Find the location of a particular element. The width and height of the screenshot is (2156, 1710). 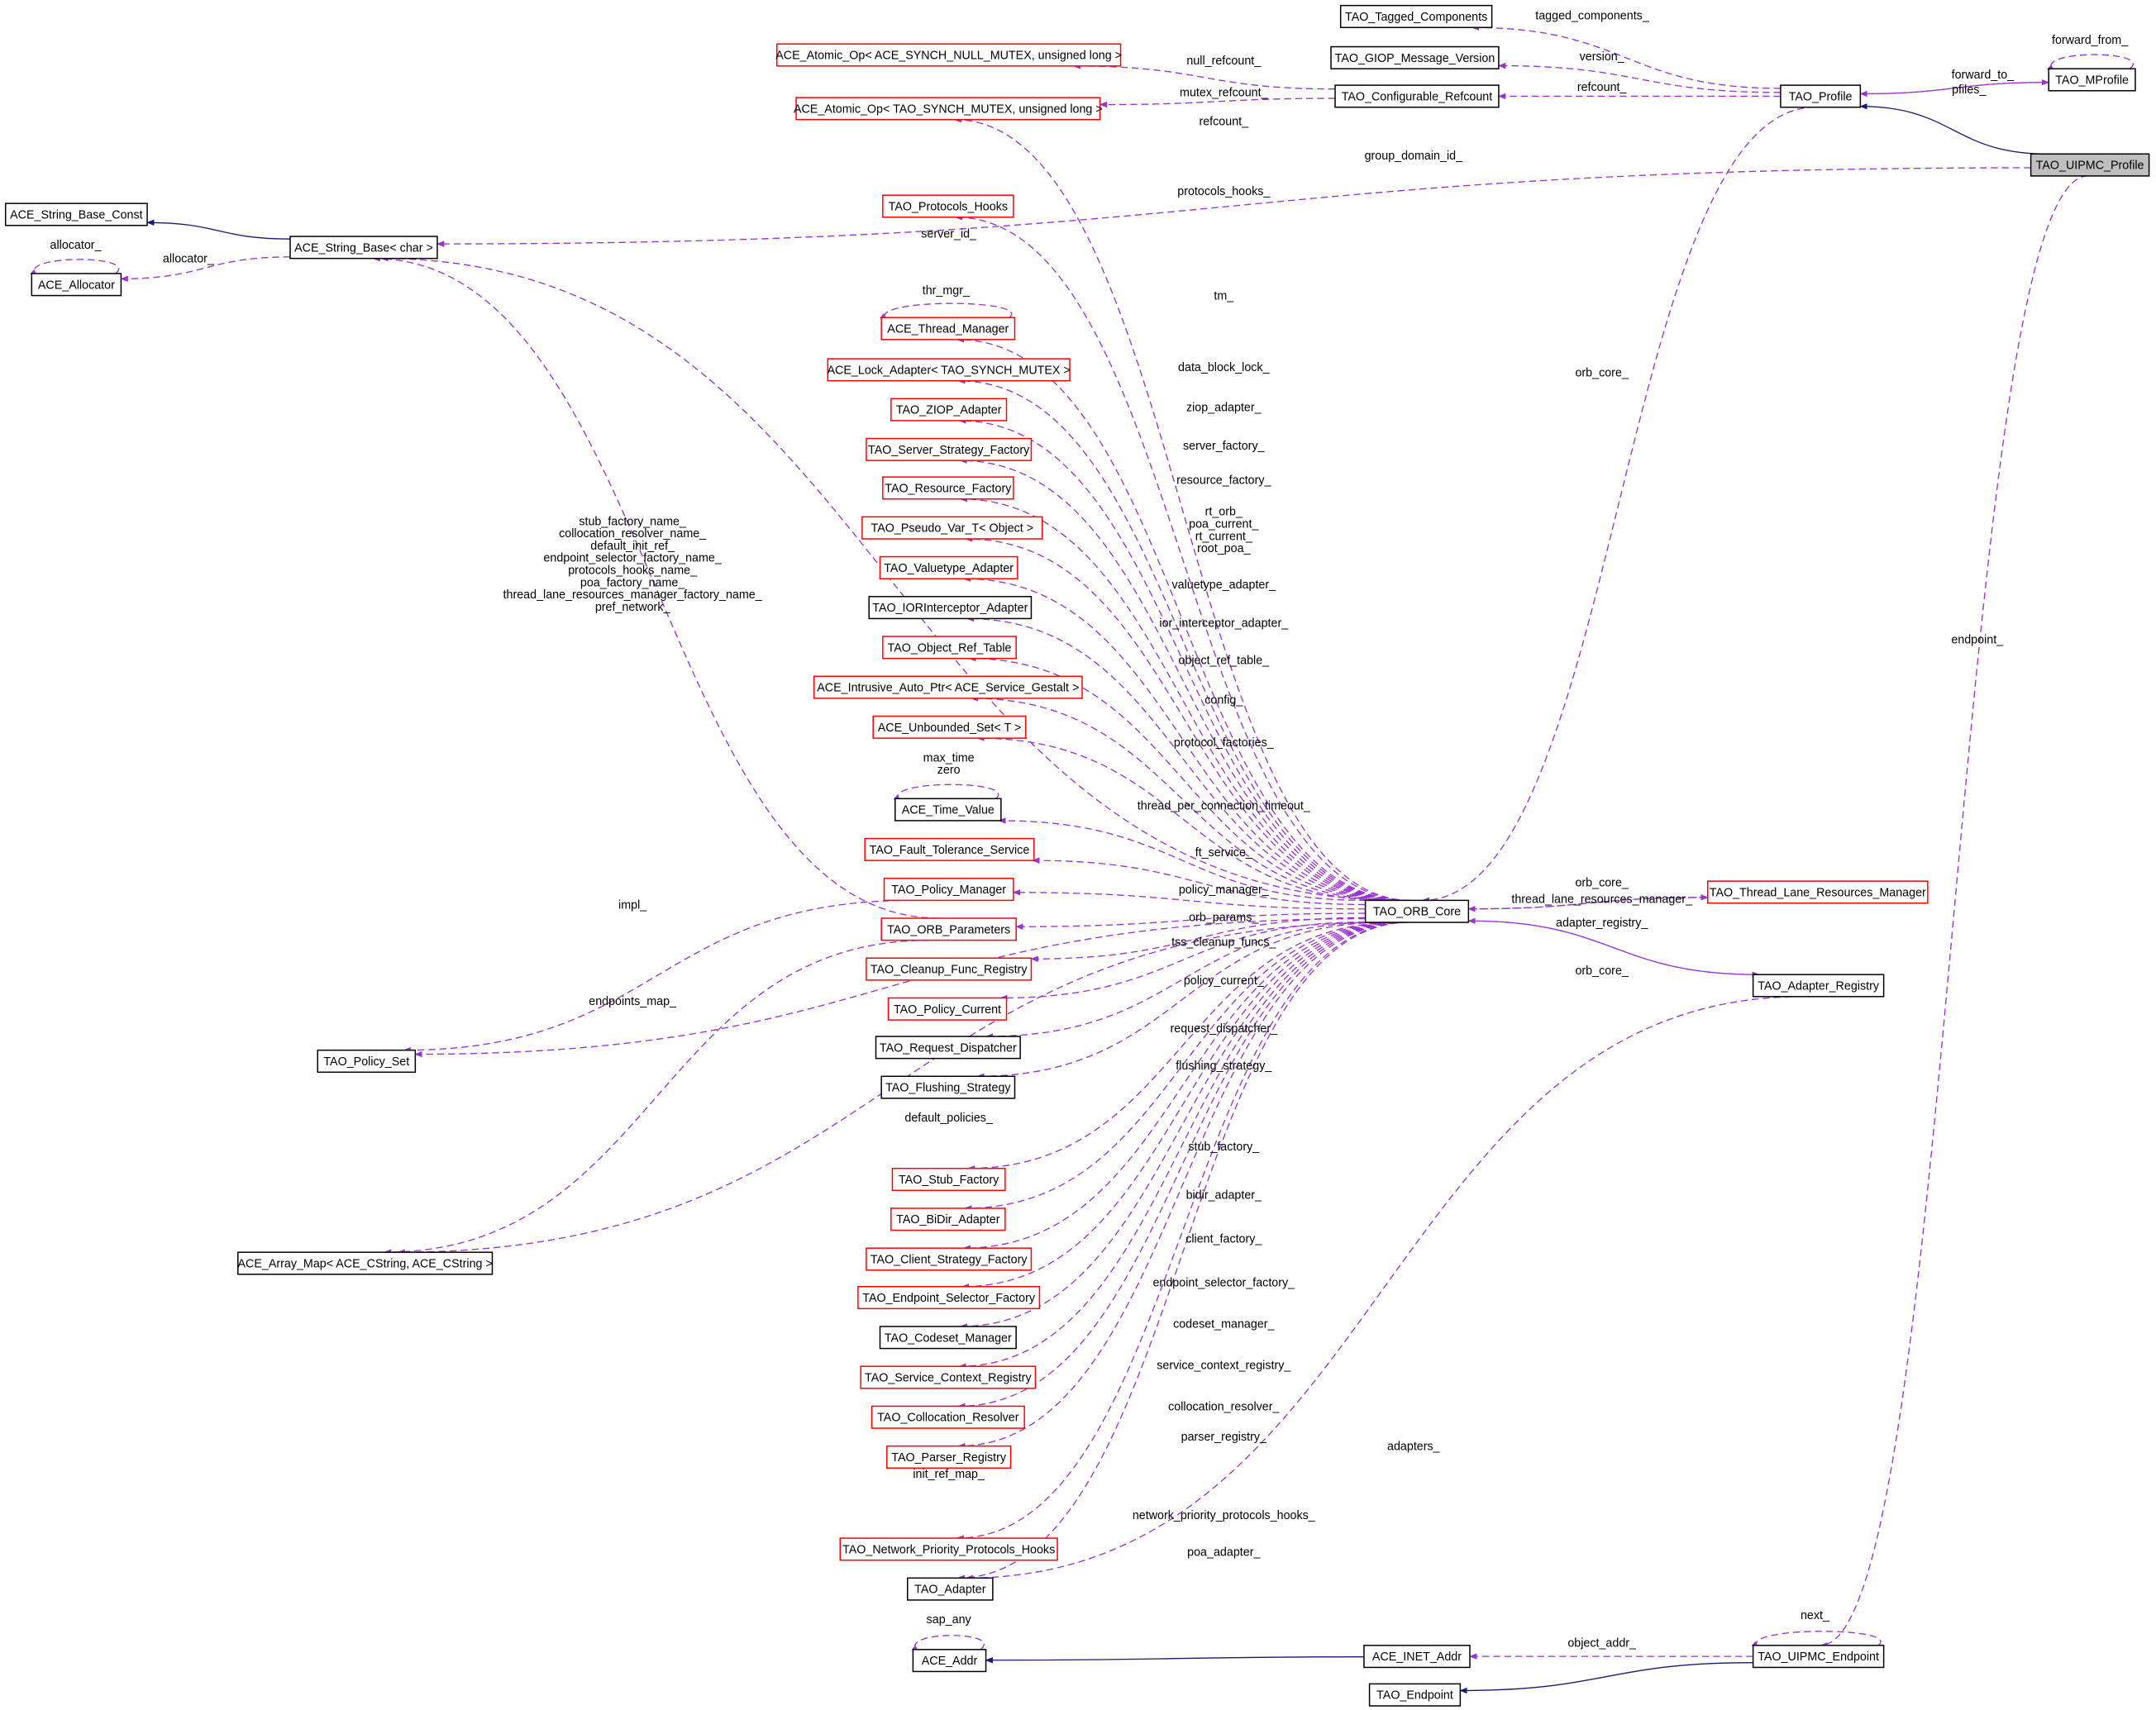

class-node-ace_addr: ACE_Addr is located at coordinates (949, 1661).